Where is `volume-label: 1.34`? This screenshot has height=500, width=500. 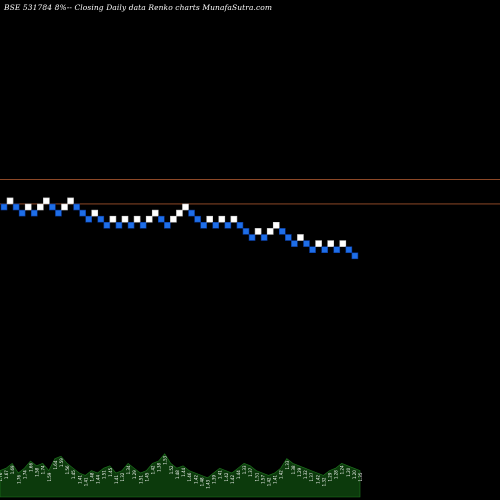
volume-label: 1.34 is located at coordinates (128, 469).